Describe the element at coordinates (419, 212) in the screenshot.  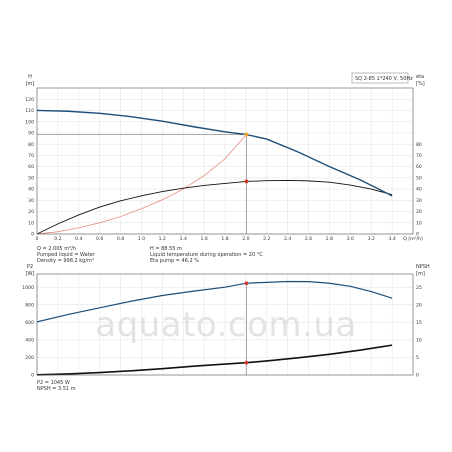
I see `eta-tick-label: 20` at that location.